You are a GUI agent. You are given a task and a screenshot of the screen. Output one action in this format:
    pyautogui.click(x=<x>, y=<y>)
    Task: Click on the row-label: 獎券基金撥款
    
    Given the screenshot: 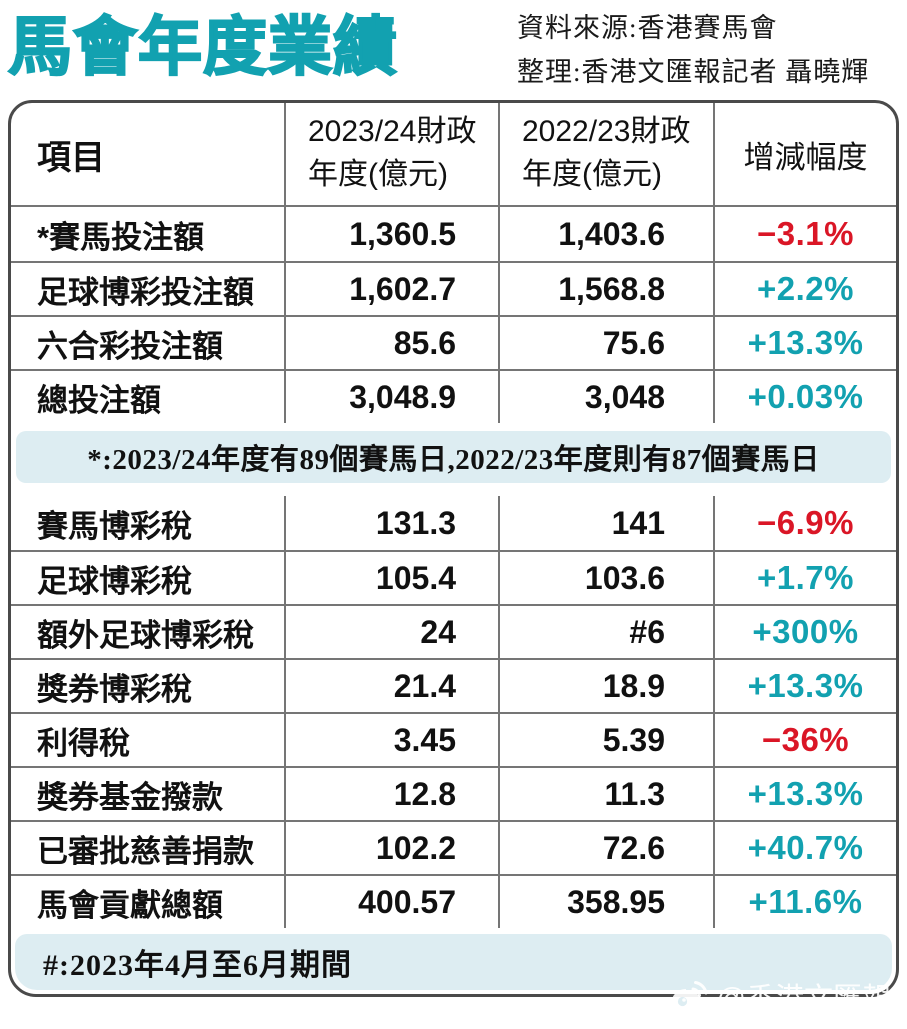 What is the action you would take?
    pyautogui.click(x=148, y=794)
    